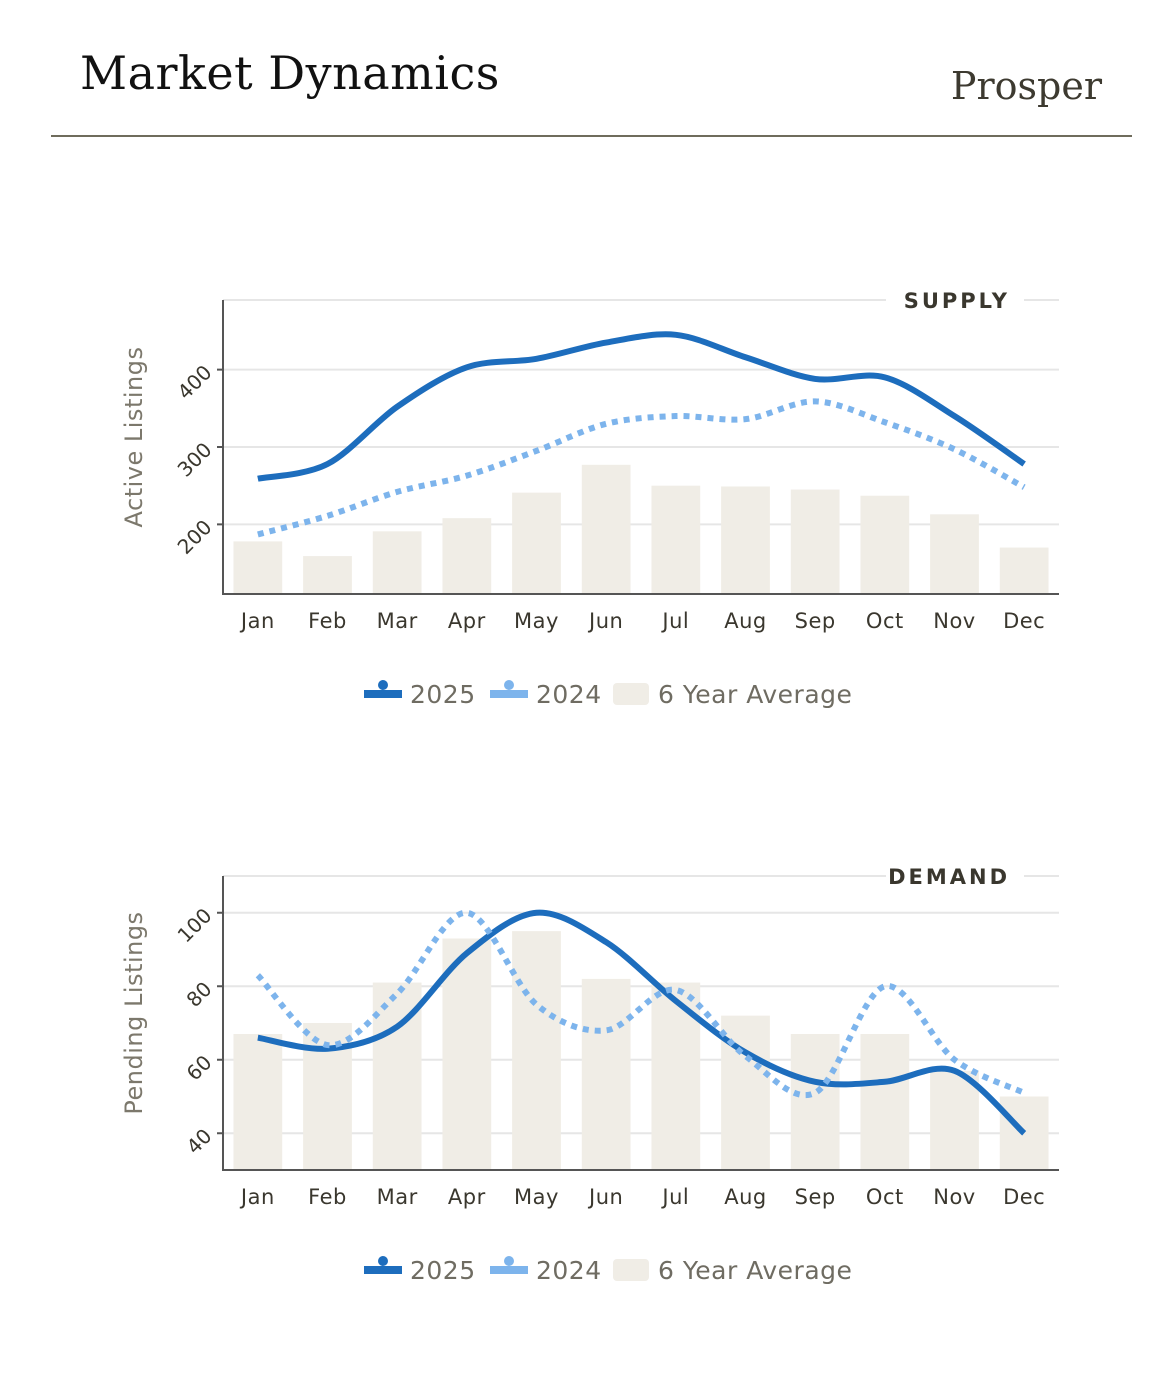 The image size is (1176, 1374). What do you see at coordinates (199, 1141) in the screenshot?
I see `y-tick-label: 40` at bounding box center [199, 1141].